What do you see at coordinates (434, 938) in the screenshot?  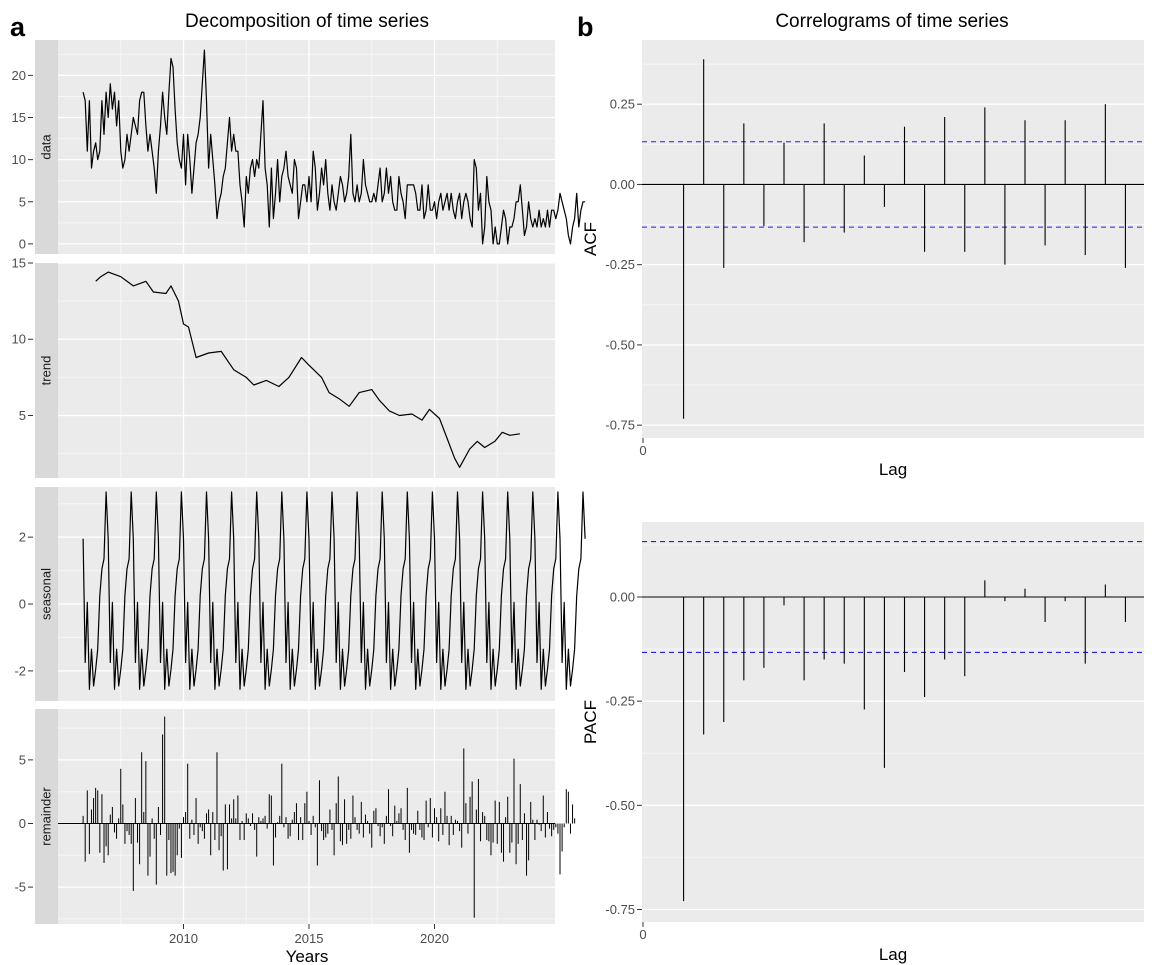 I see `x-tick-label: 2020` at bounding box center [434, 938].